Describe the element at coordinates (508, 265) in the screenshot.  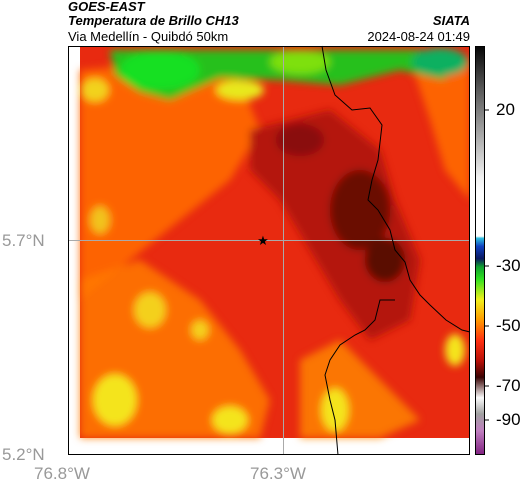
I see `colorbar-label-minus30: -30` at that location.